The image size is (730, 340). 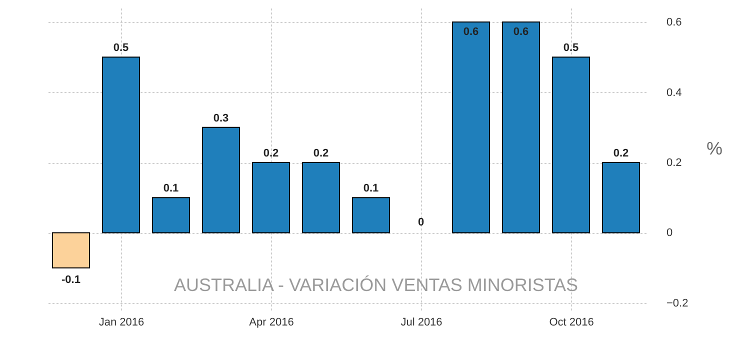 I want to click on y-tick-label: 0.6, so click(x=674, y=22).